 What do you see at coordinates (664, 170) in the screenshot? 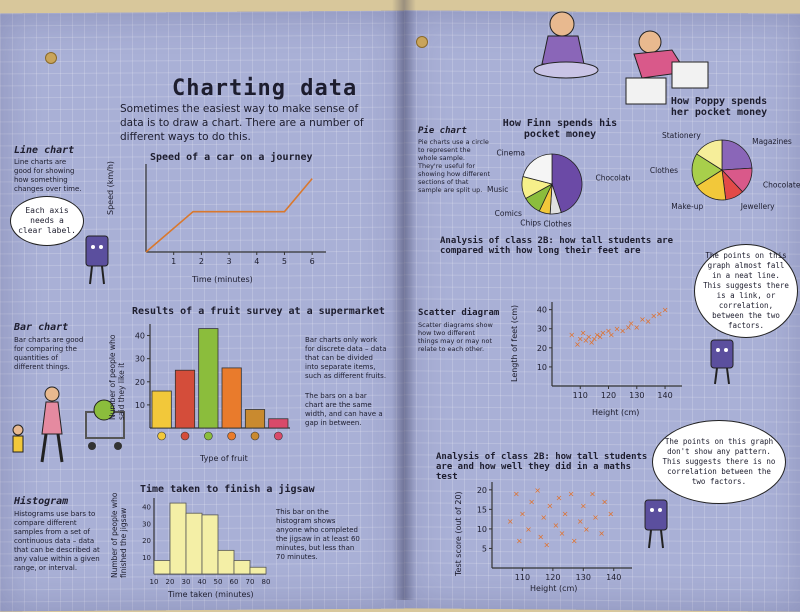
I see `pie-label: Clothes` at bounding box center [664, 170].